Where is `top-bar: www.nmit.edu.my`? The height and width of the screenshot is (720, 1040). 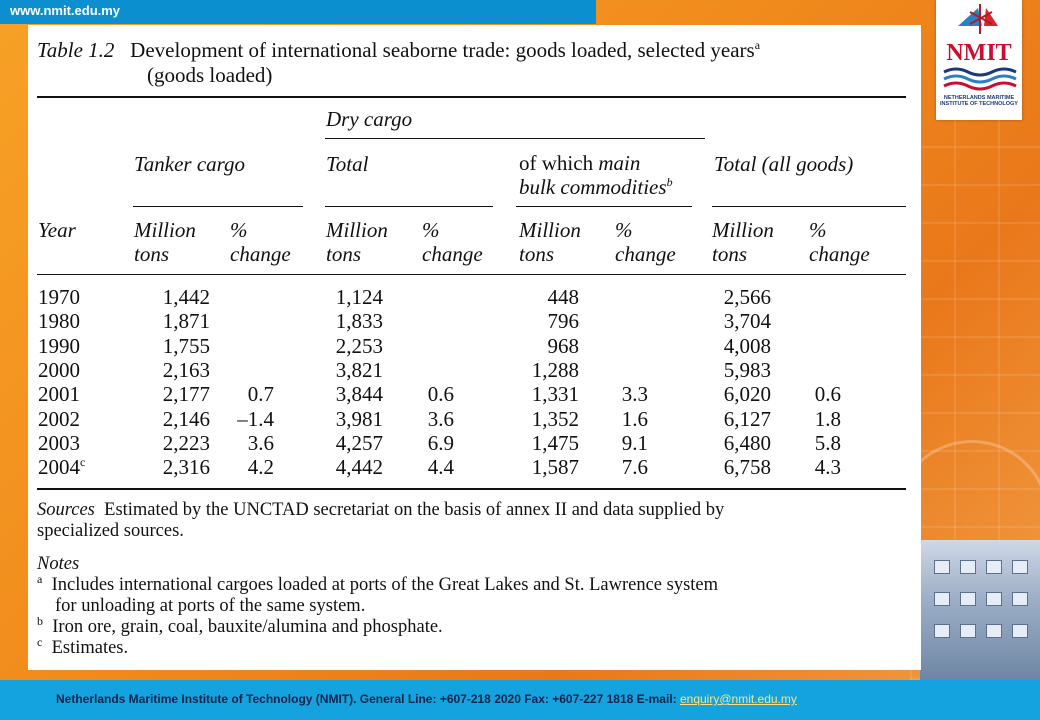 top-bar: www.nmit.edu.my is located at coordinates (298, 12).